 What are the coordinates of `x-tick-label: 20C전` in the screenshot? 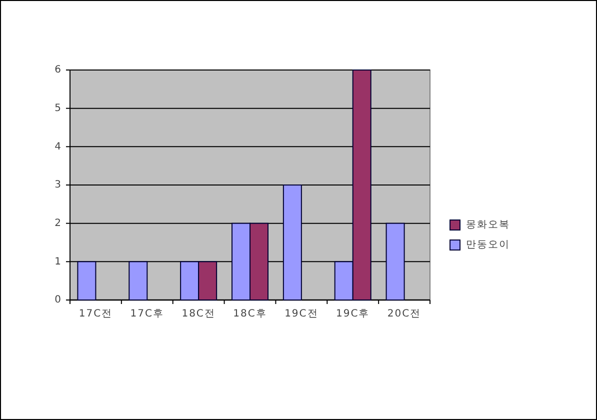 It's located at (404, 314).